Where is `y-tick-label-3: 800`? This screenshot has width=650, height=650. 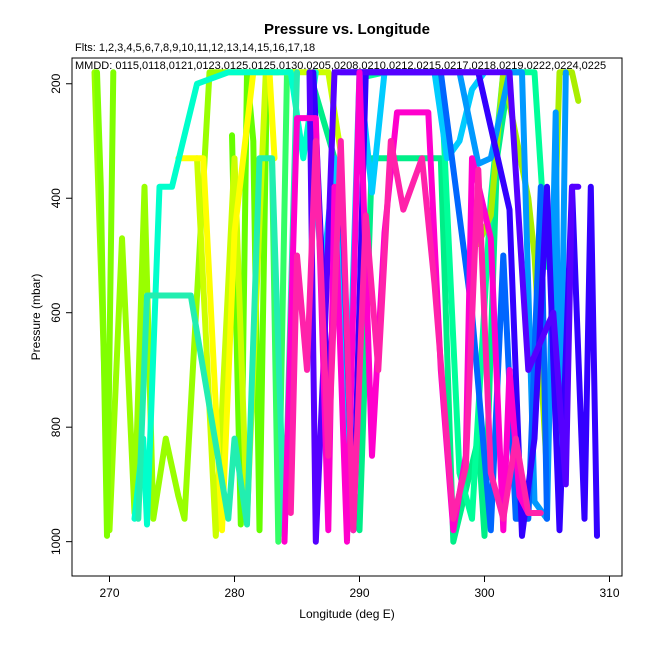 y-tick-label-3: 800 is located at coordinates (56, 427).